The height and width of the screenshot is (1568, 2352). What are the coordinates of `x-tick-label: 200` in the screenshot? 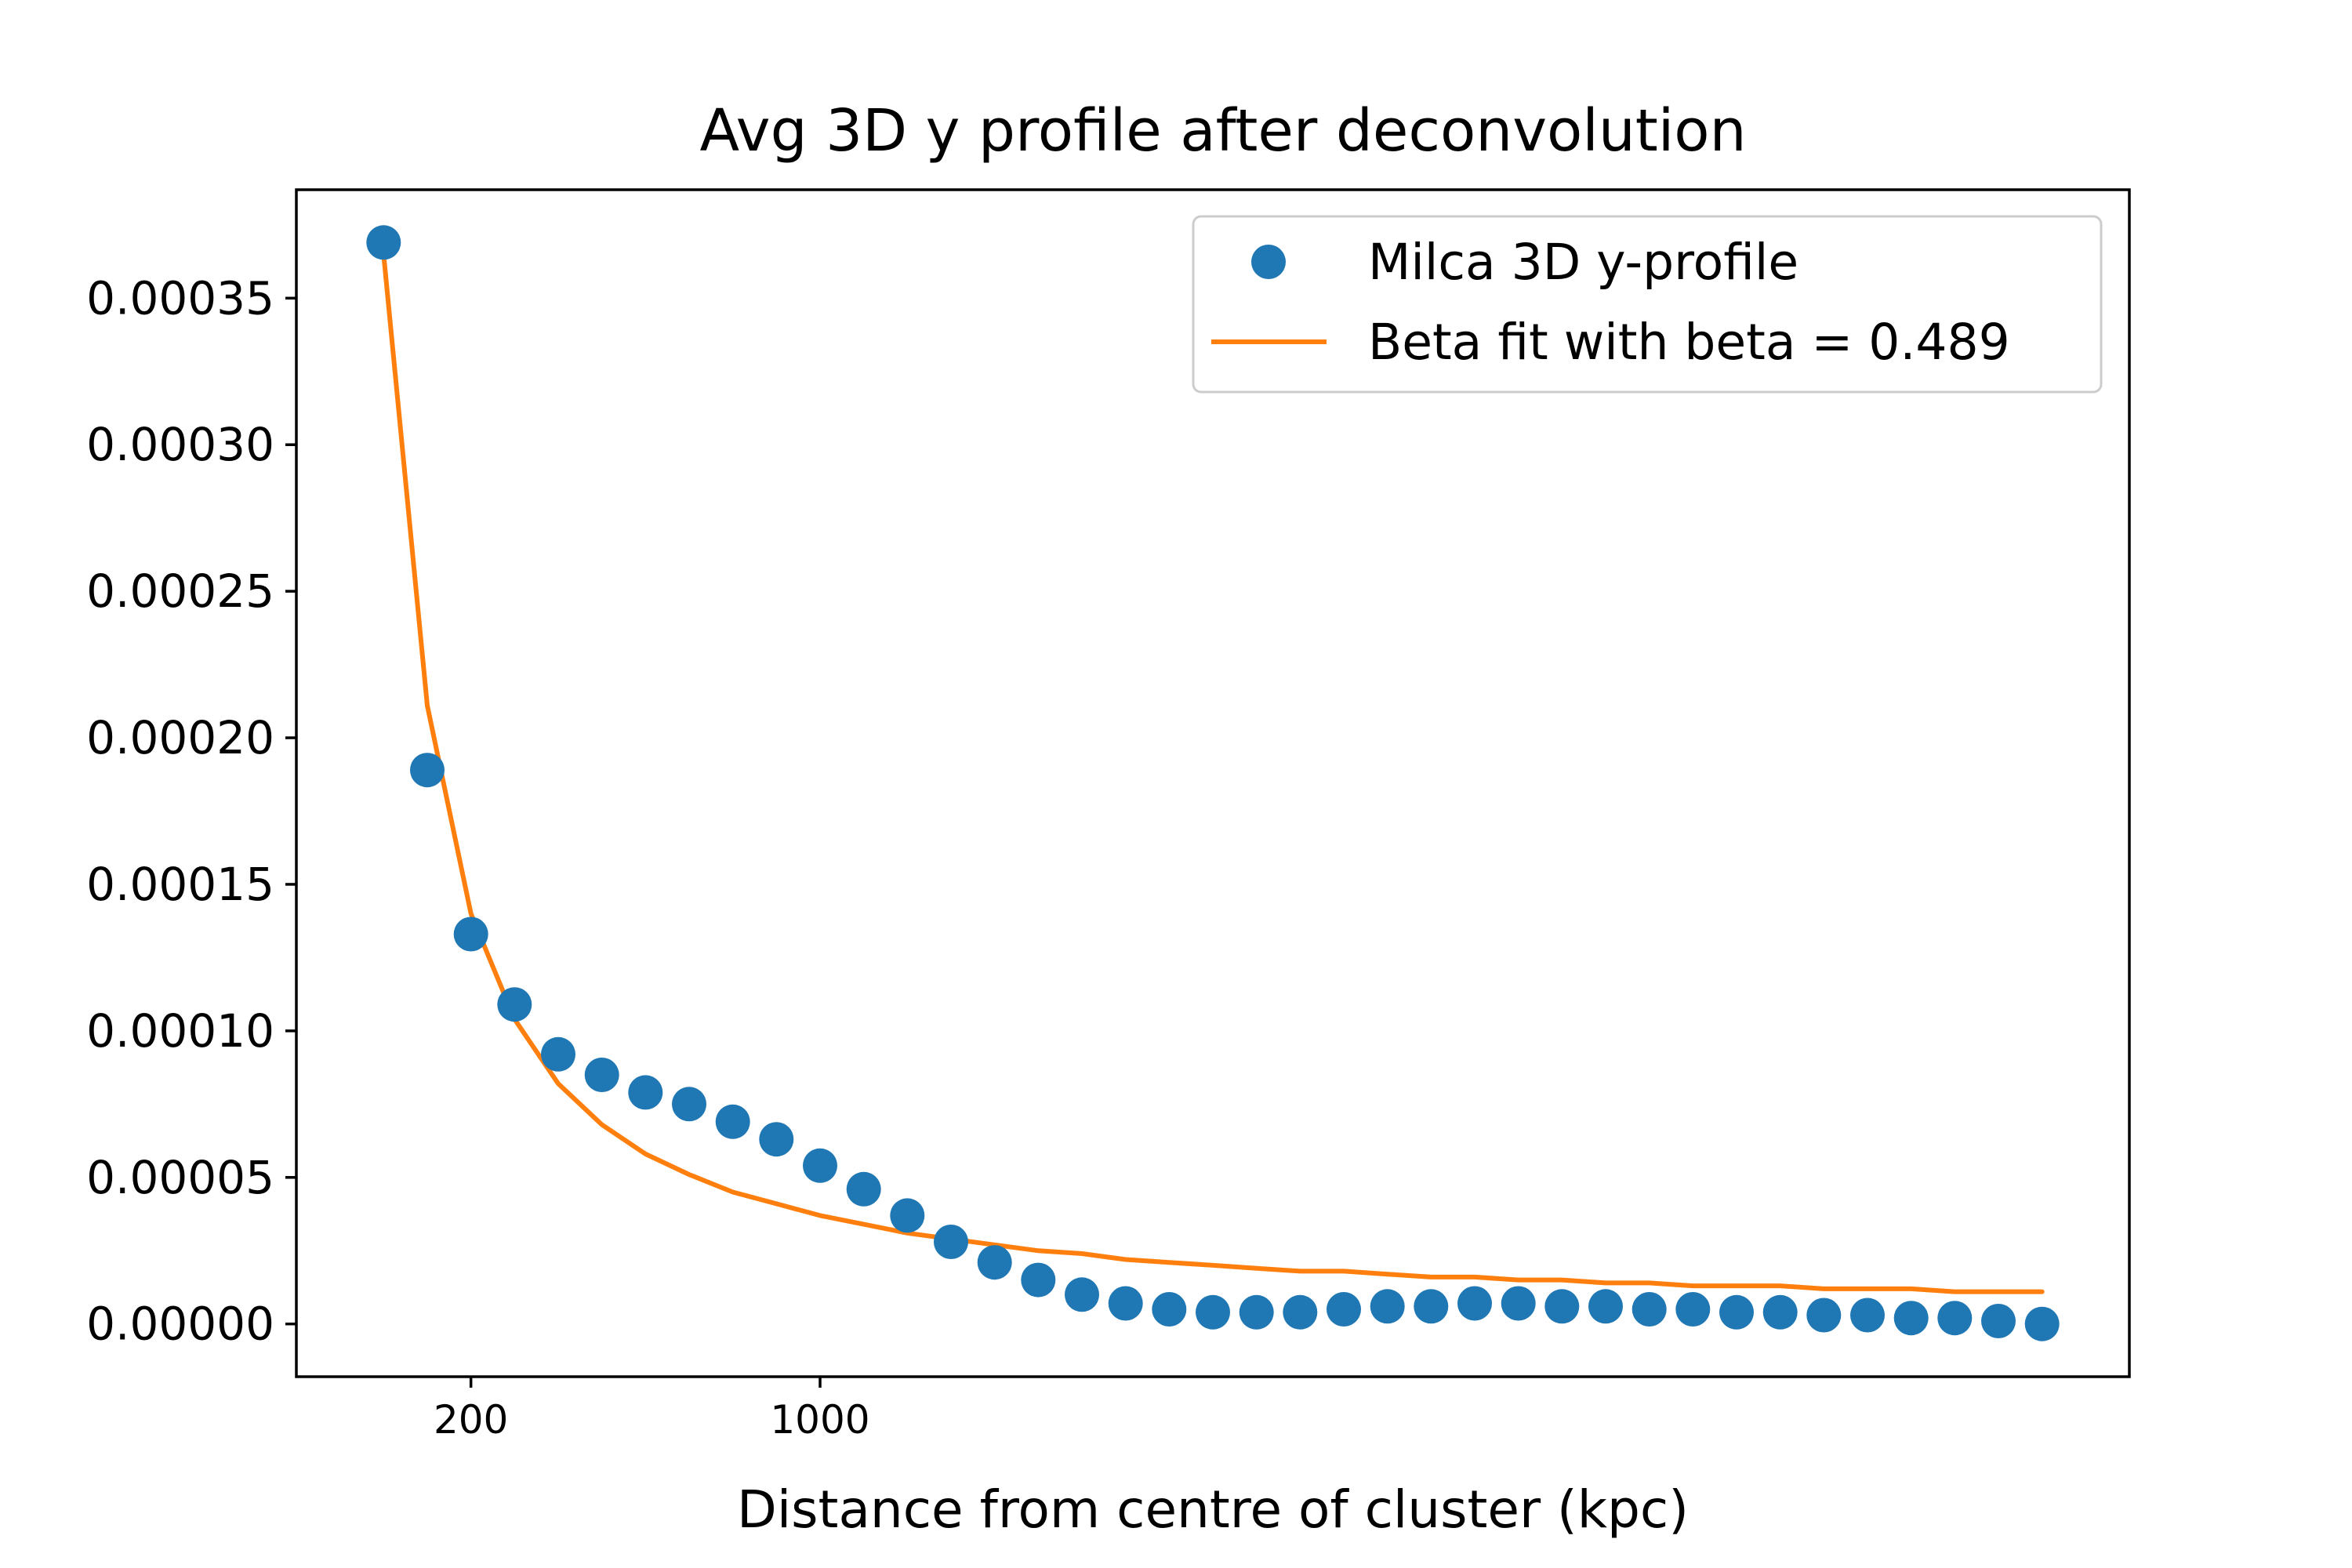 It's located at (471, 1420).